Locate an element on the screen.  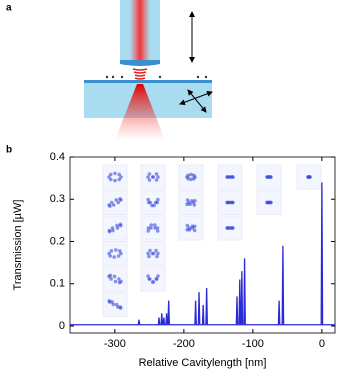
x-axis-label: Relative Cavitylength [nm] is located at coordinates (203, 363).